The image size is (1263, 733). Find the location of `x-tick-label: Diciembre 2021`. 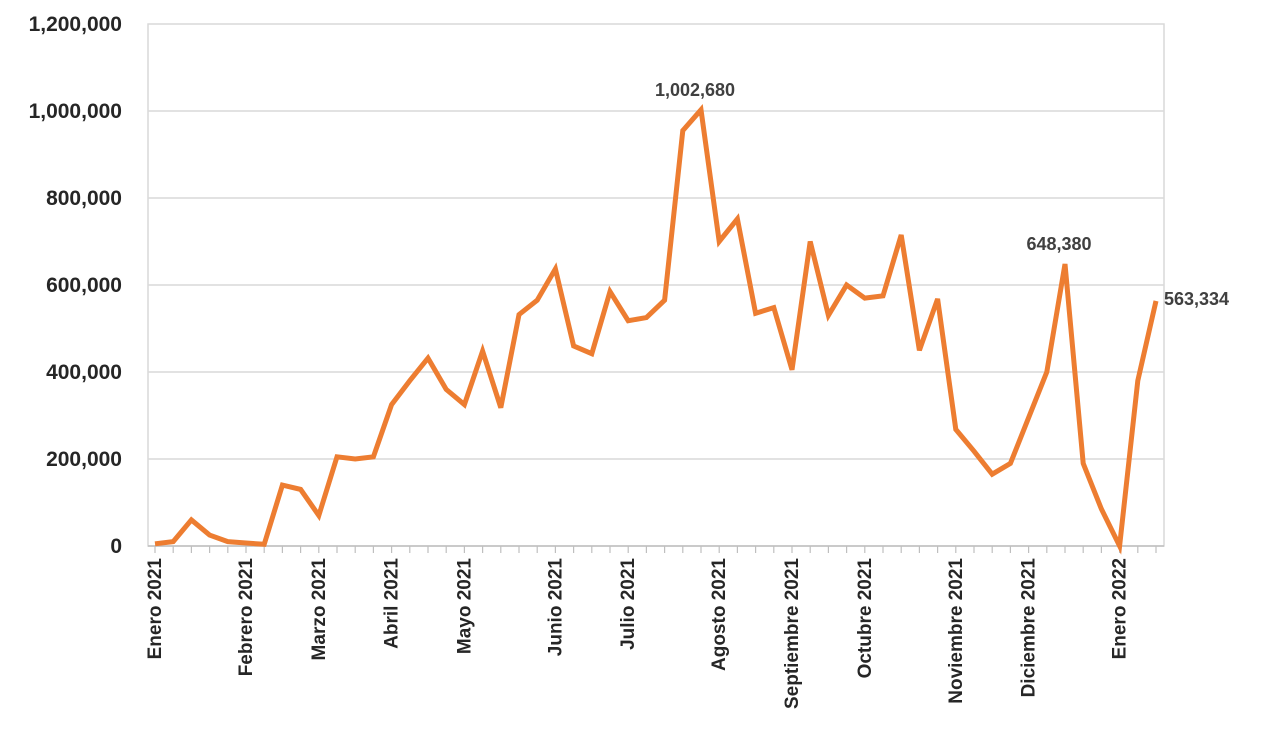

x-tick-label: Diciembre 2021 is located at coordinates (1029, 628).